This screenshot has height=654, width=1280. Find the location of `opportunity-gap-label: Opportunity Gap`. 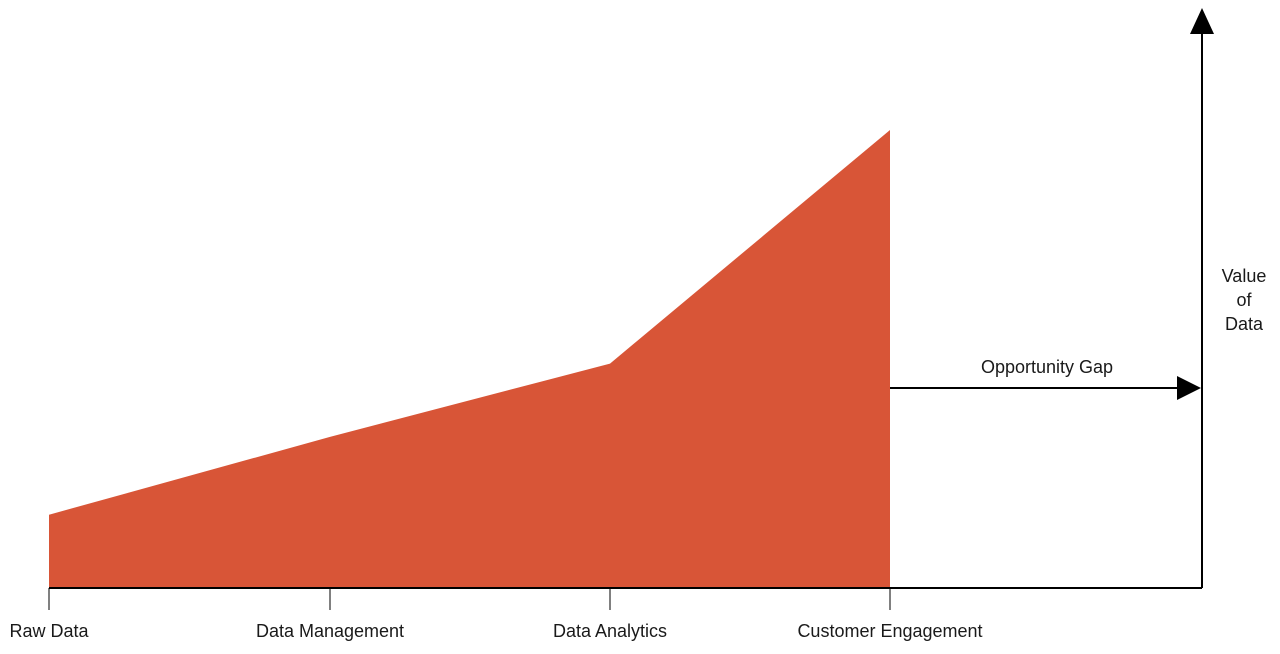

opportunity-gap-label: Opportunity Gap is located at coordinates (1047, 367).